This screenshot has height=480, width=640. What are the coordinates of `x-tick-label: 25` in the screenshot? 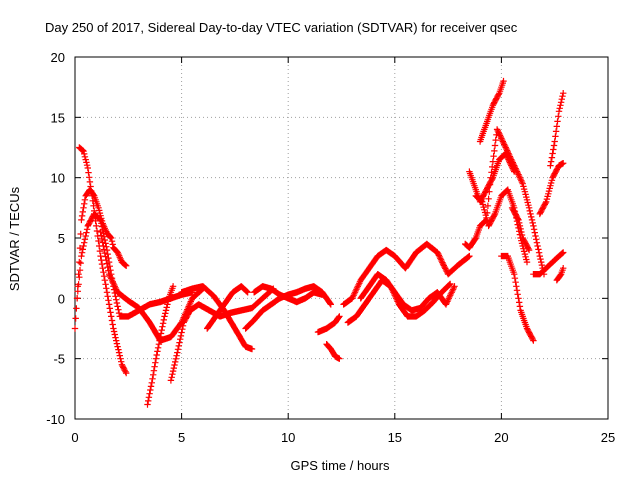 It's located at (608, 437).